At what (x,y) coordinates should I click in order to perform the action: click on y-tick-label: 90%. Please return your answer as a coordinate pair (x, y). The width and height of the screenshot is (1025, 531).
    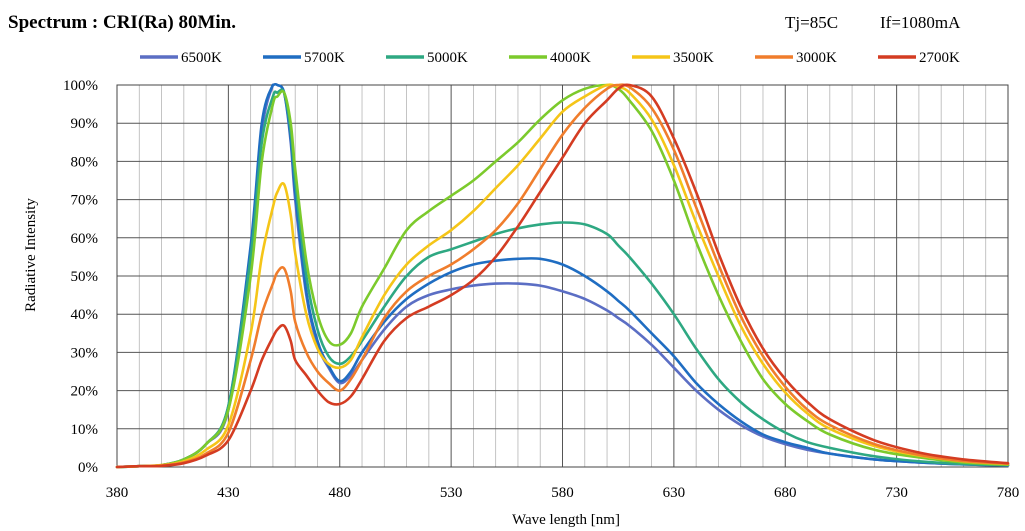
    Looking at the image, I should click on (85, 124).